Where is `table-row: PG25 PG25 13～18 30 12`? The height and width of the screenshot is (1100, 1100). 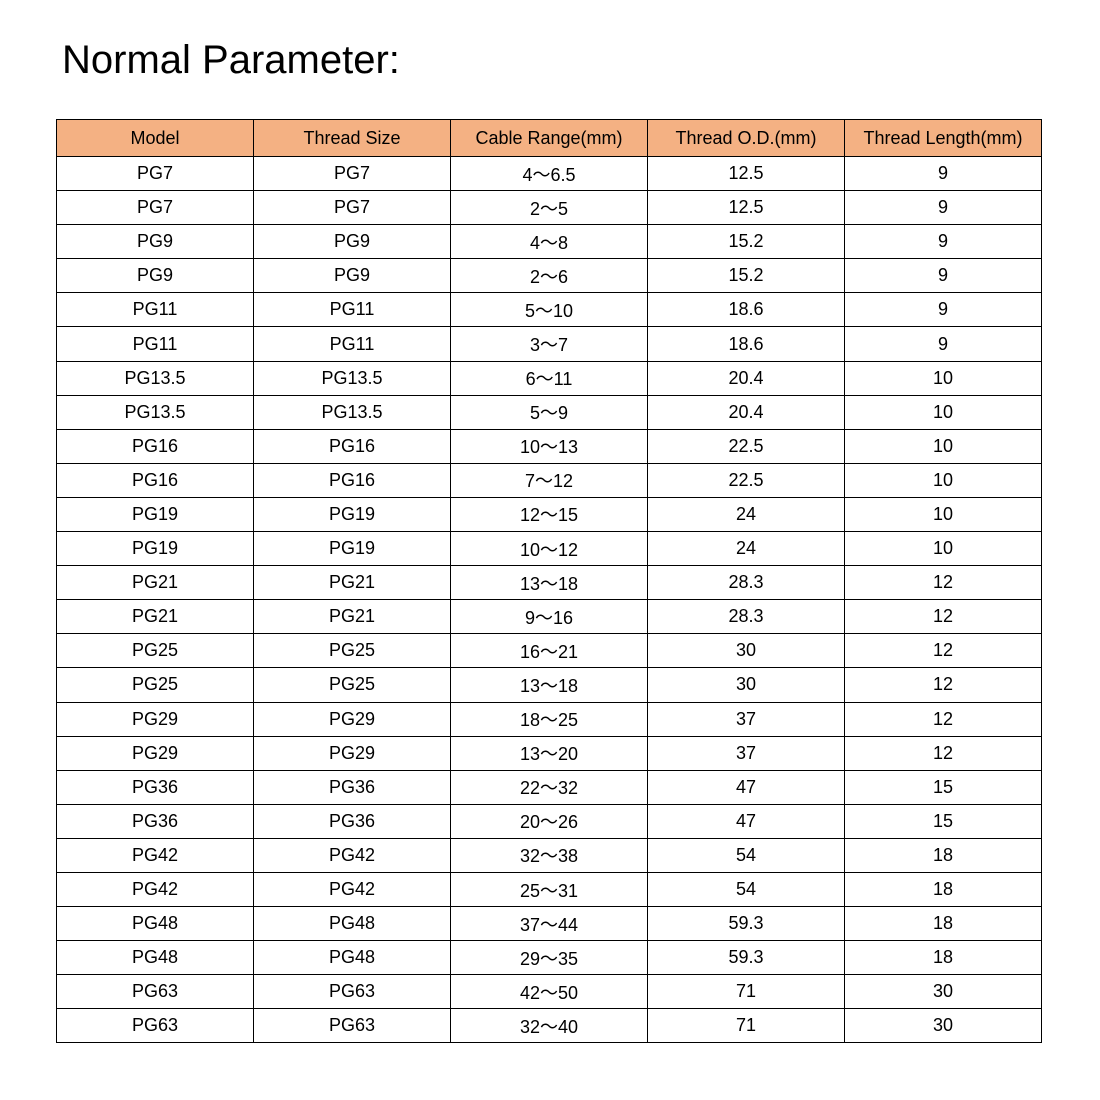
table-row: PG25 PG25 13～18 30 12 is located at coordinates (549, 685).